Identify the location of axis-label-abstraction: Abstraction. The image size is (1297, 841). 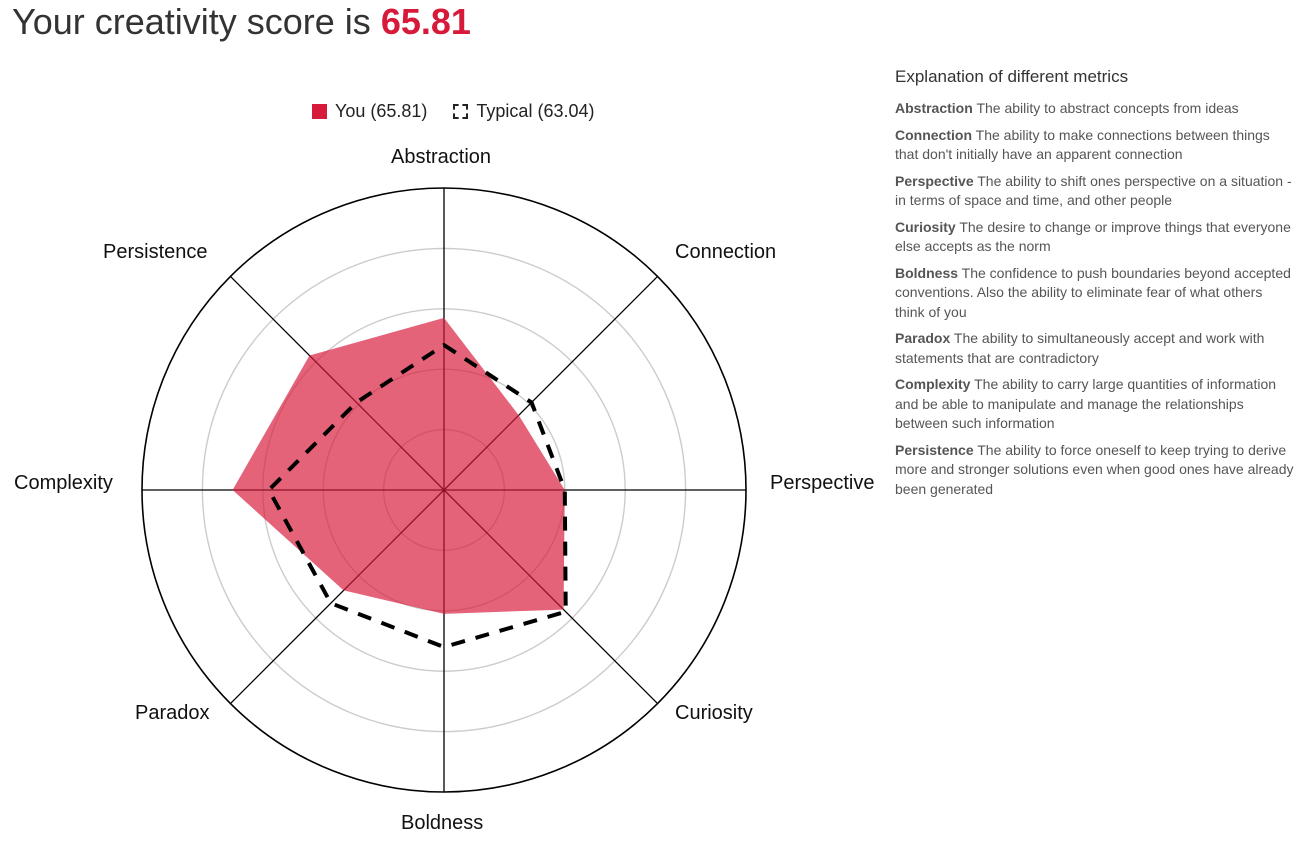
(441, 157).